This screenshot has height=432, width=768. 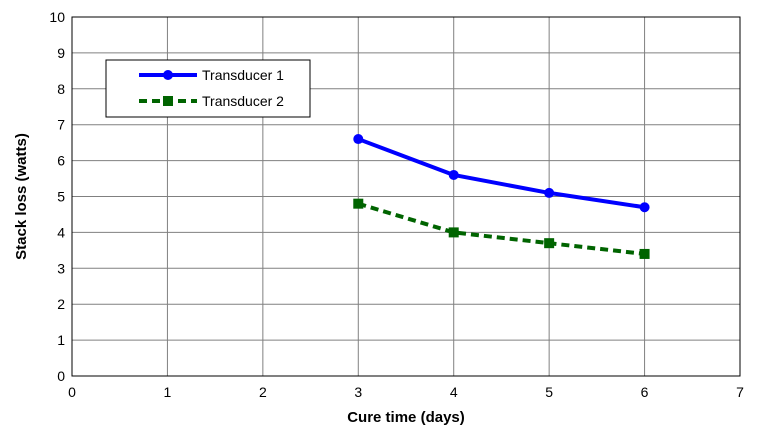 What do you see at coordinates (454, 392) in the screenshot?
I see `x-tick-label: 4` at bounding box center [454, 392].